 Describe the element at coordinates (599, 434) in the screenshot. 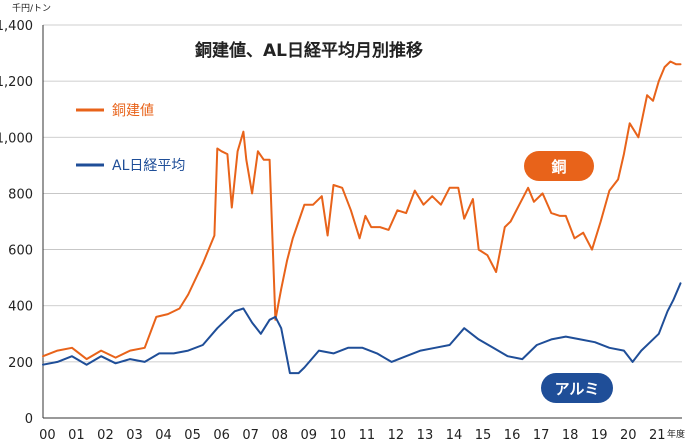

I see `x-tick-label: 19` at that location.